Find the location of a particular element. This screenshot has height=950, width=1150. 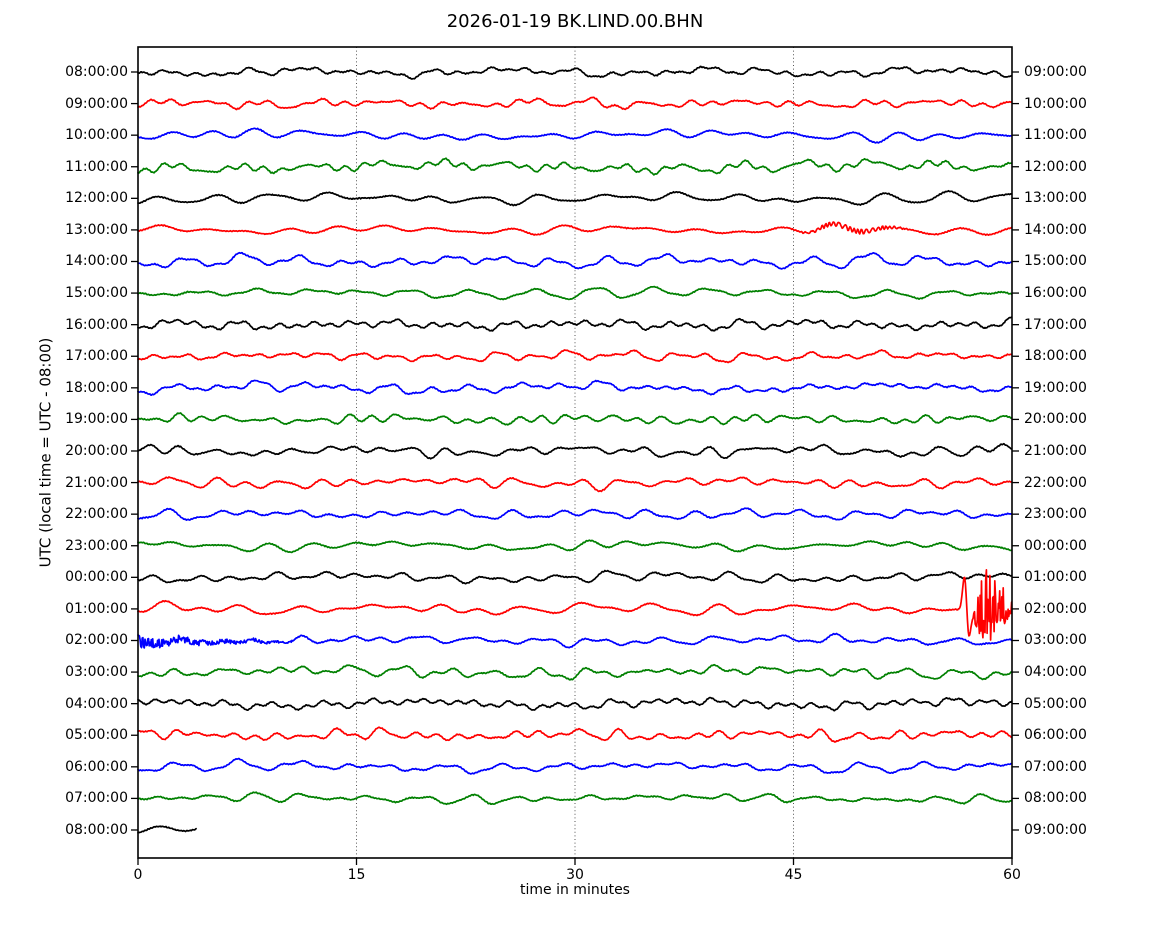

utc-time-label-right: 02:00:00 is located at coordinates (1055, 608).